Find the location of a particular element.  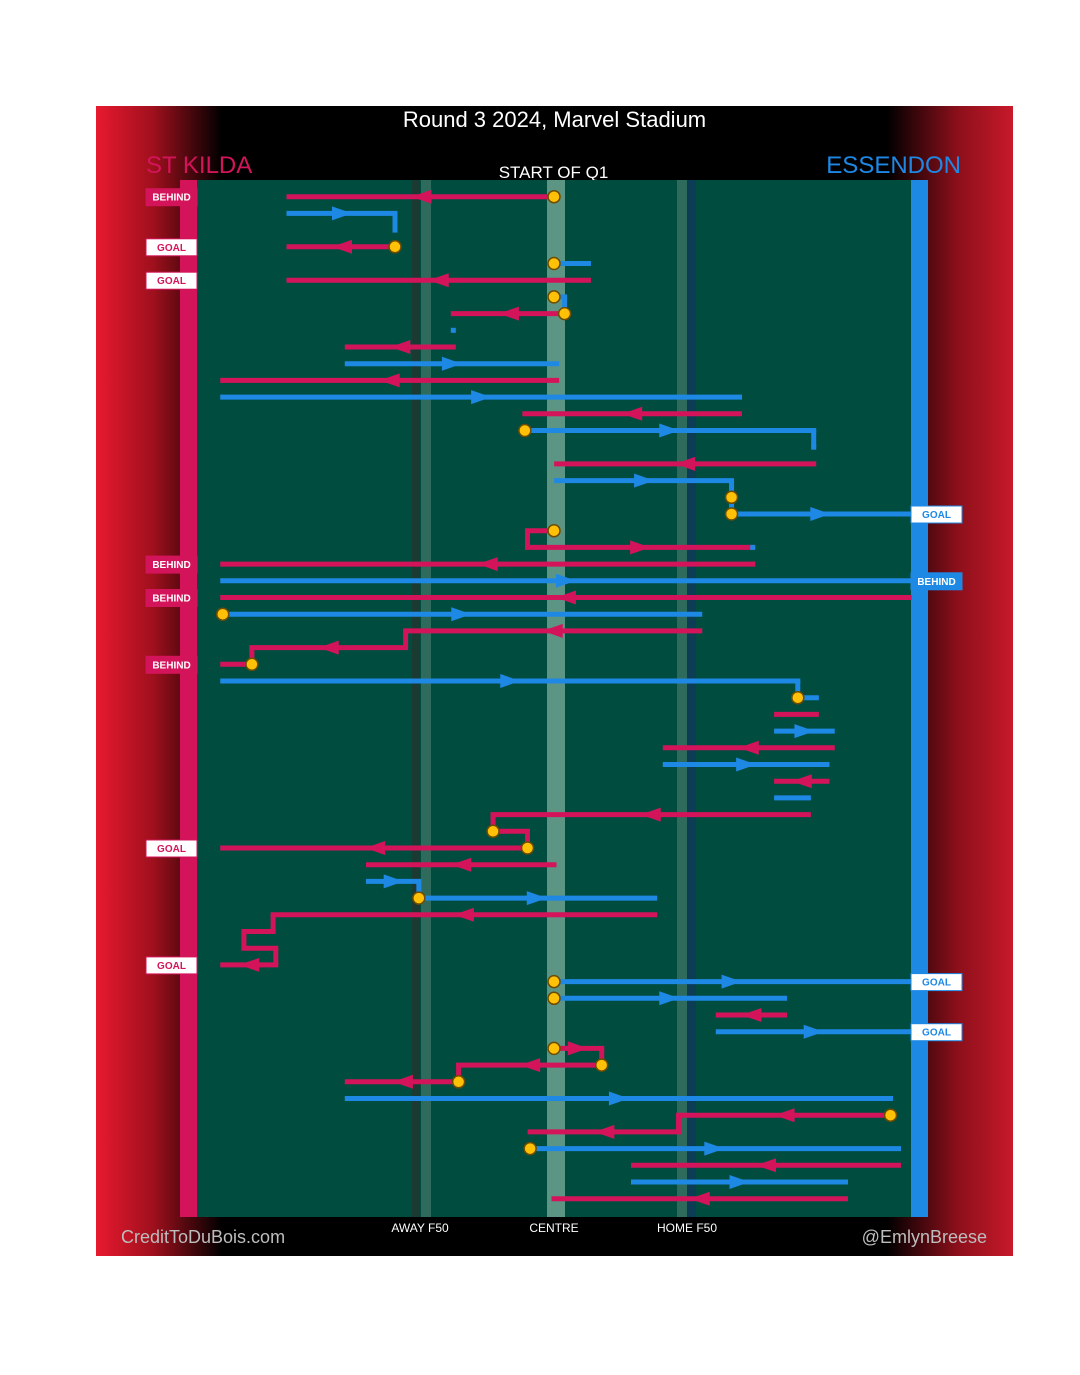

away-f50-line-light is located at coordinates (426, 698).